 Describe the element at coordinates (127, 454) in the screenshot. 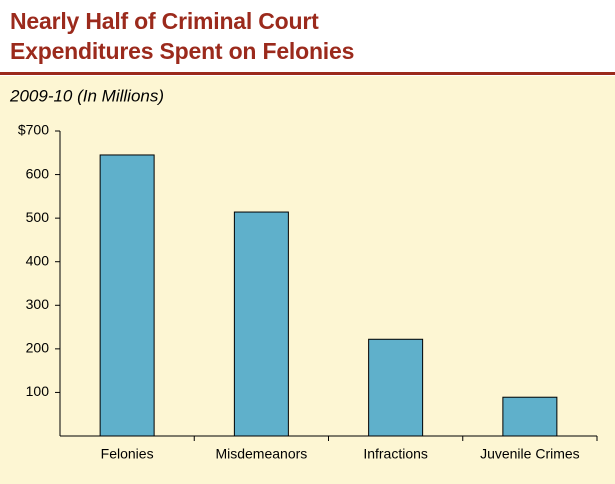

I see `x-tick-label: Felonies` at that location.